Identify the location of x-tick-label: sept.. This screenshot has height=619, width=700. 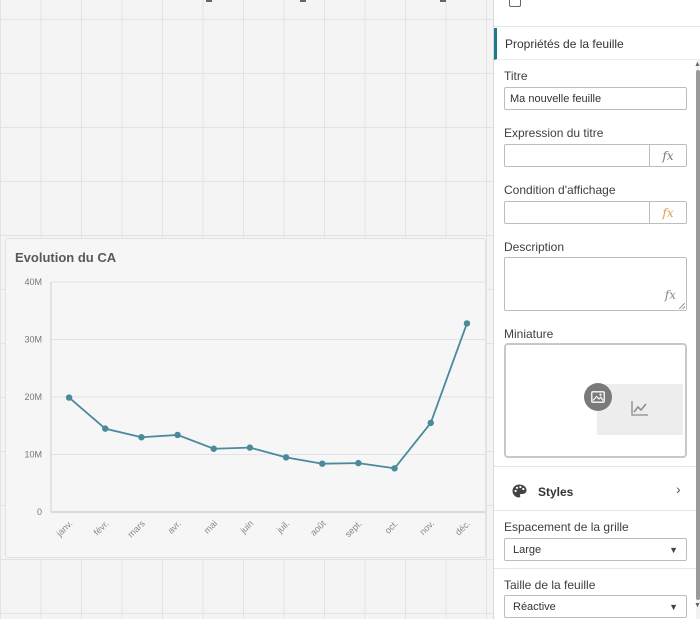
(353, 528).